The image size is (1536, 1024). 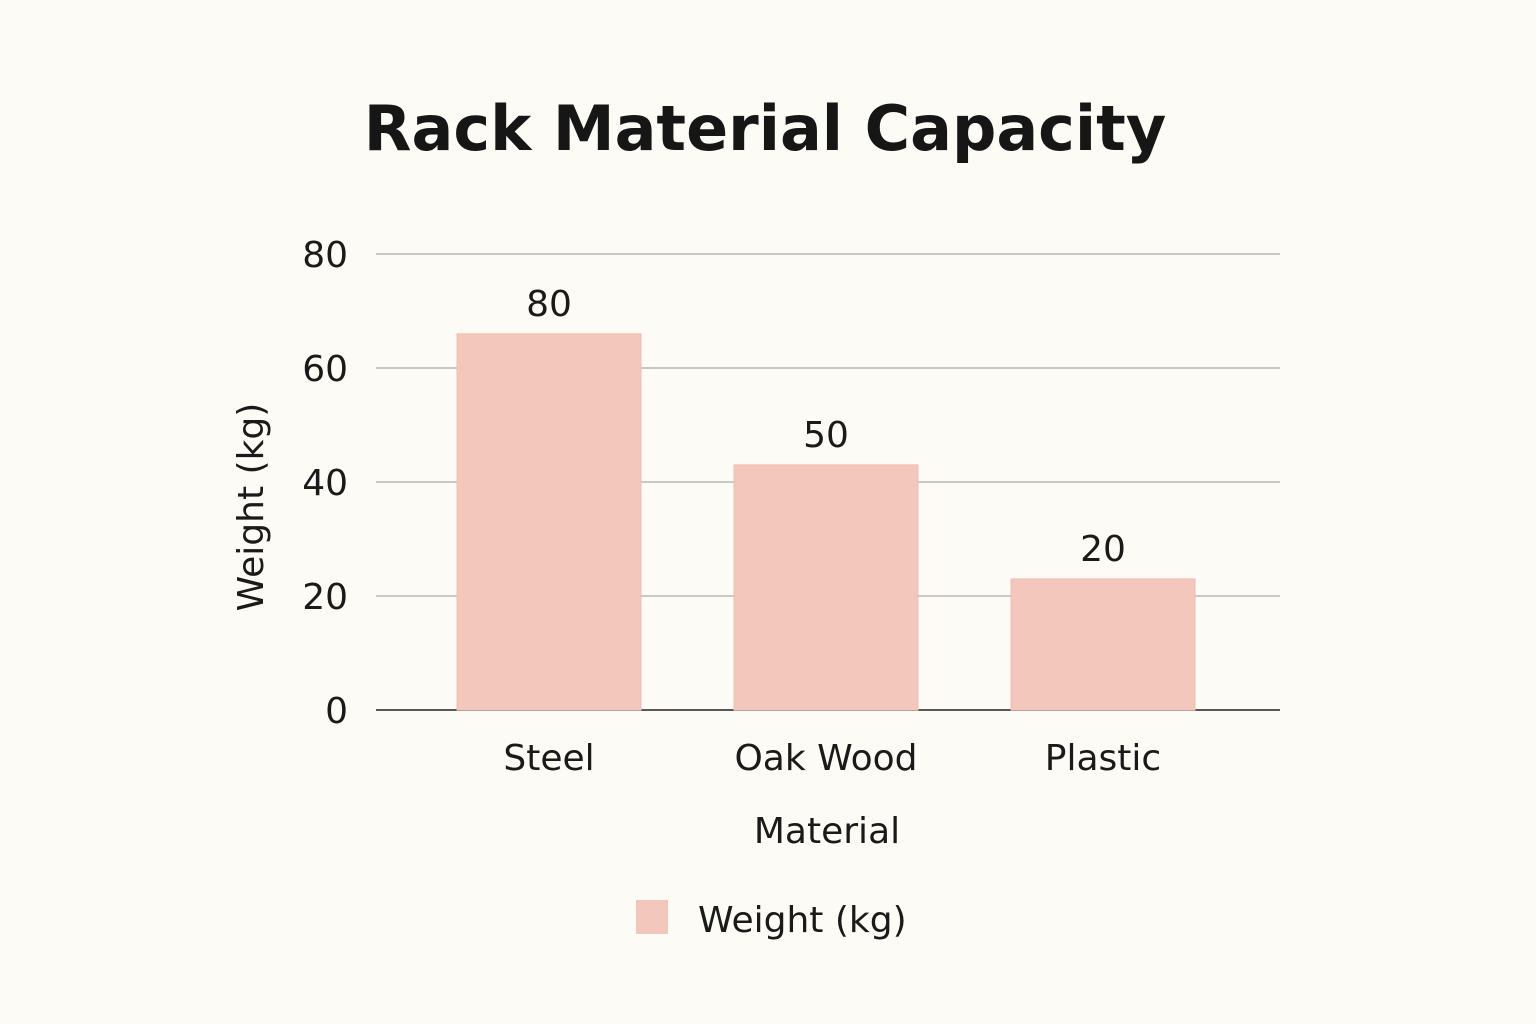 What do you see at coordinates (1103, 644) in the screenshot?
I see `bar-plastic` at bounding box center [1103, 644].